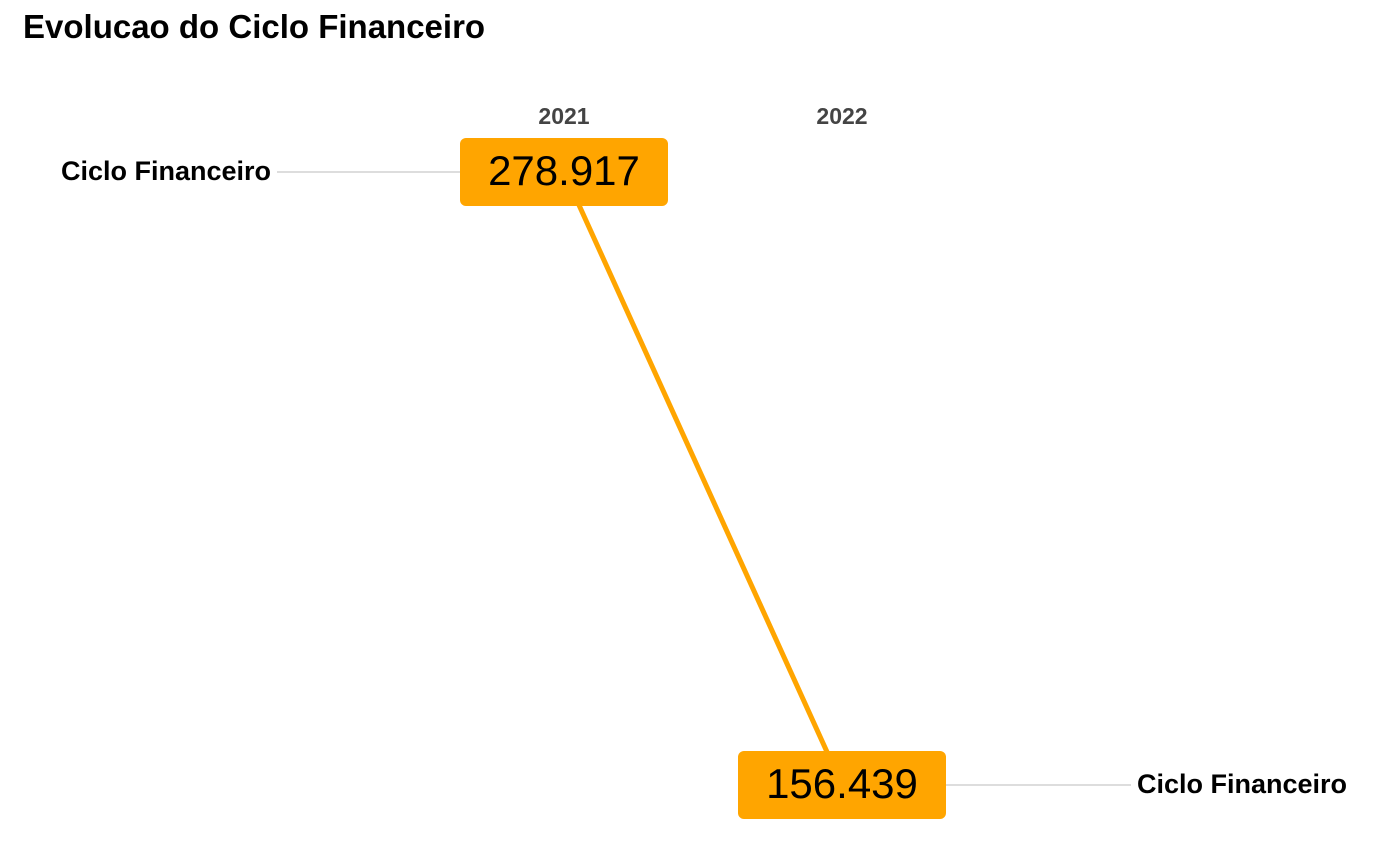 The height and width of the screenshot is (866, 1400). I want to click on series-label-left: Ciclo Financeiro, so click(166, 171).